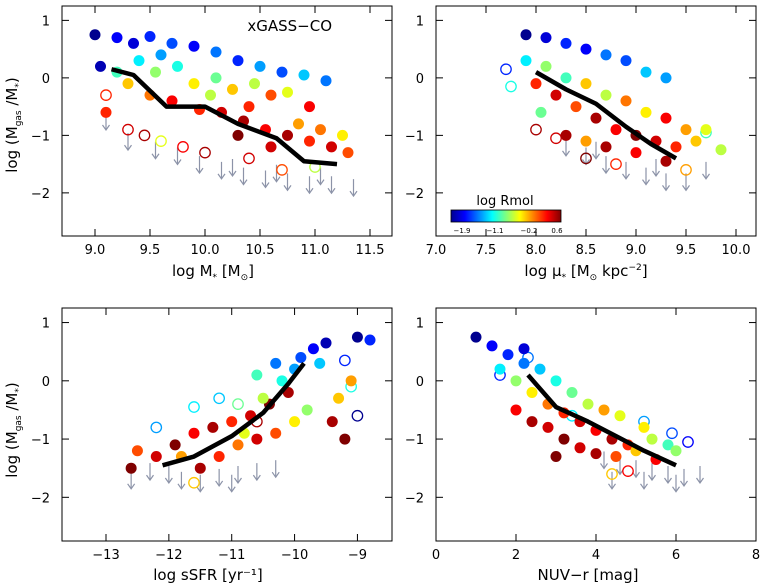 Image resolution: width=764 pixels, height=585 pixels. Describe the element at coordinates (586, 250) in the screenshot. I see `x-tick-label: 8.5` at that location.